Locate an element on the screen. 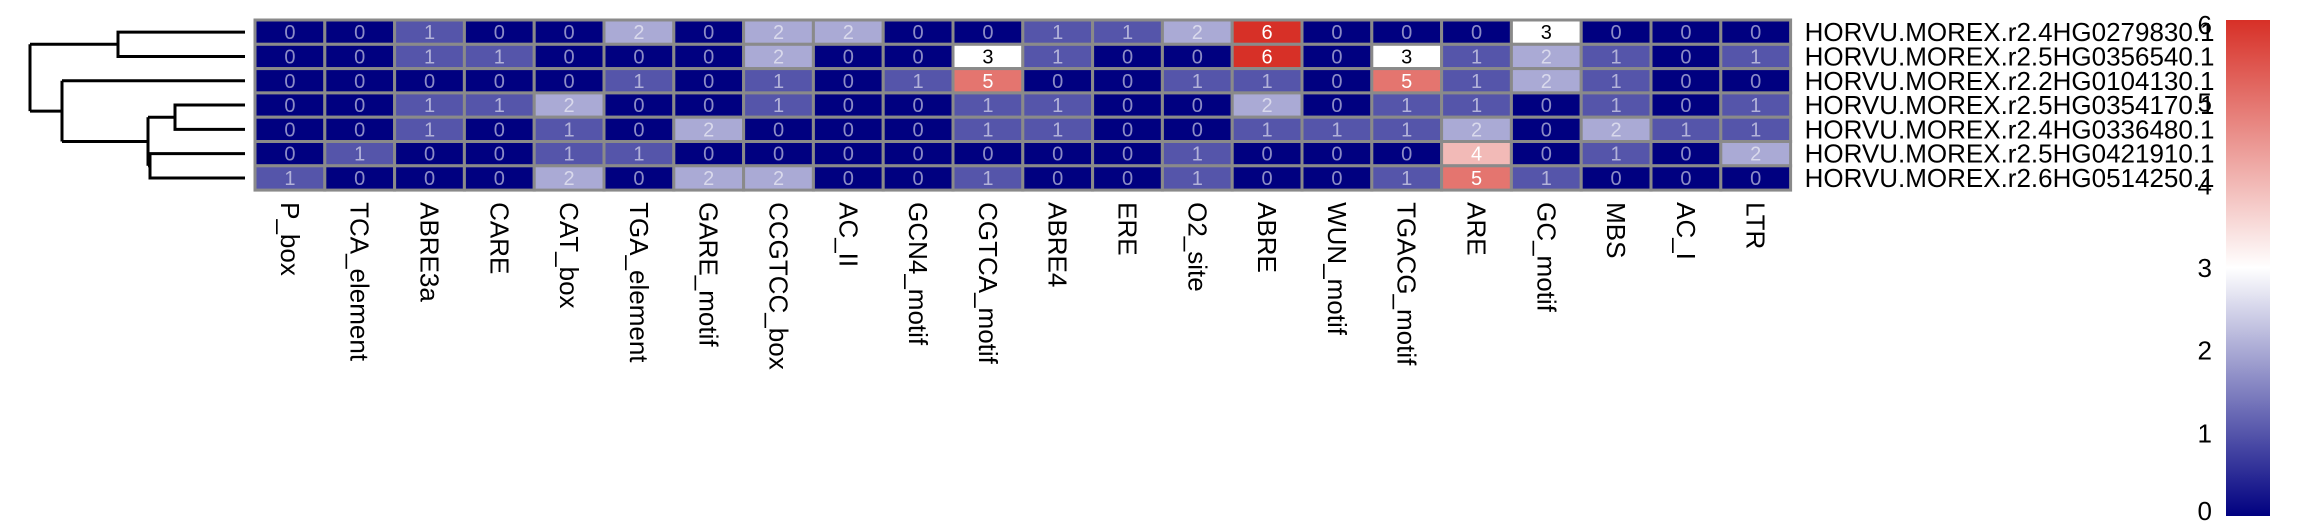 The width and height of the screenshot is (2313, 532). column-label: ABRE is located at coordinates (1267, 237).